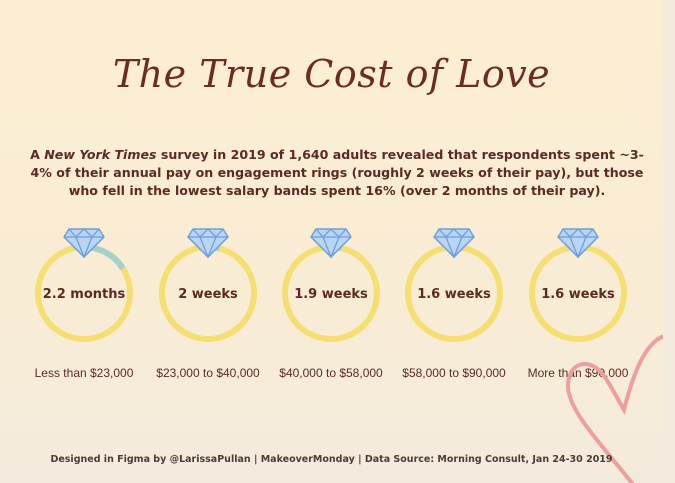 Image resolution: width=675 pixels, height=483 pixels. What do you see at coordinates (84, 294) in the screenshot?
I see `ring-value-label: 2.2 months` at bounding box center [84, 294].